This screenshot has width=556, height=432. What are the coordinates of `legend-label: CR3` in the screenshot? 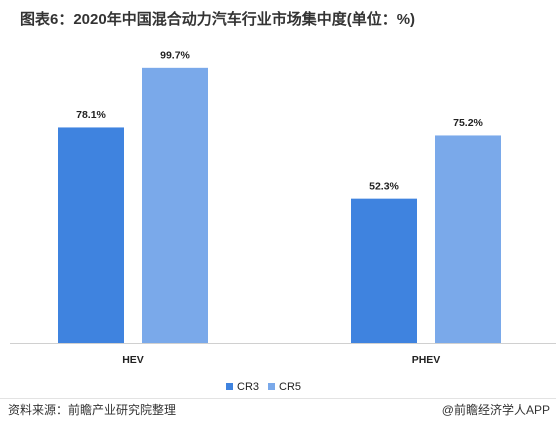 It's located at (248, 387).